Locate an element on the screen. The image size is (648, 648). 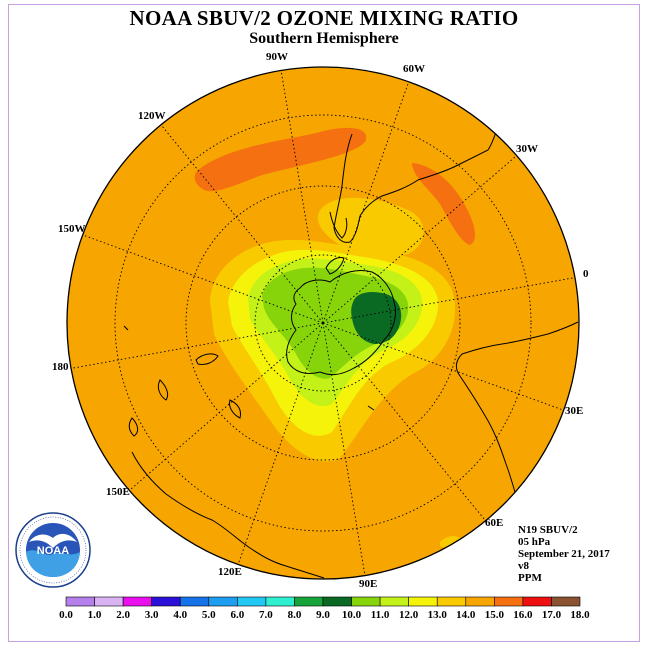
lon-label-120w: 120W is located at coordinates (152, 116).